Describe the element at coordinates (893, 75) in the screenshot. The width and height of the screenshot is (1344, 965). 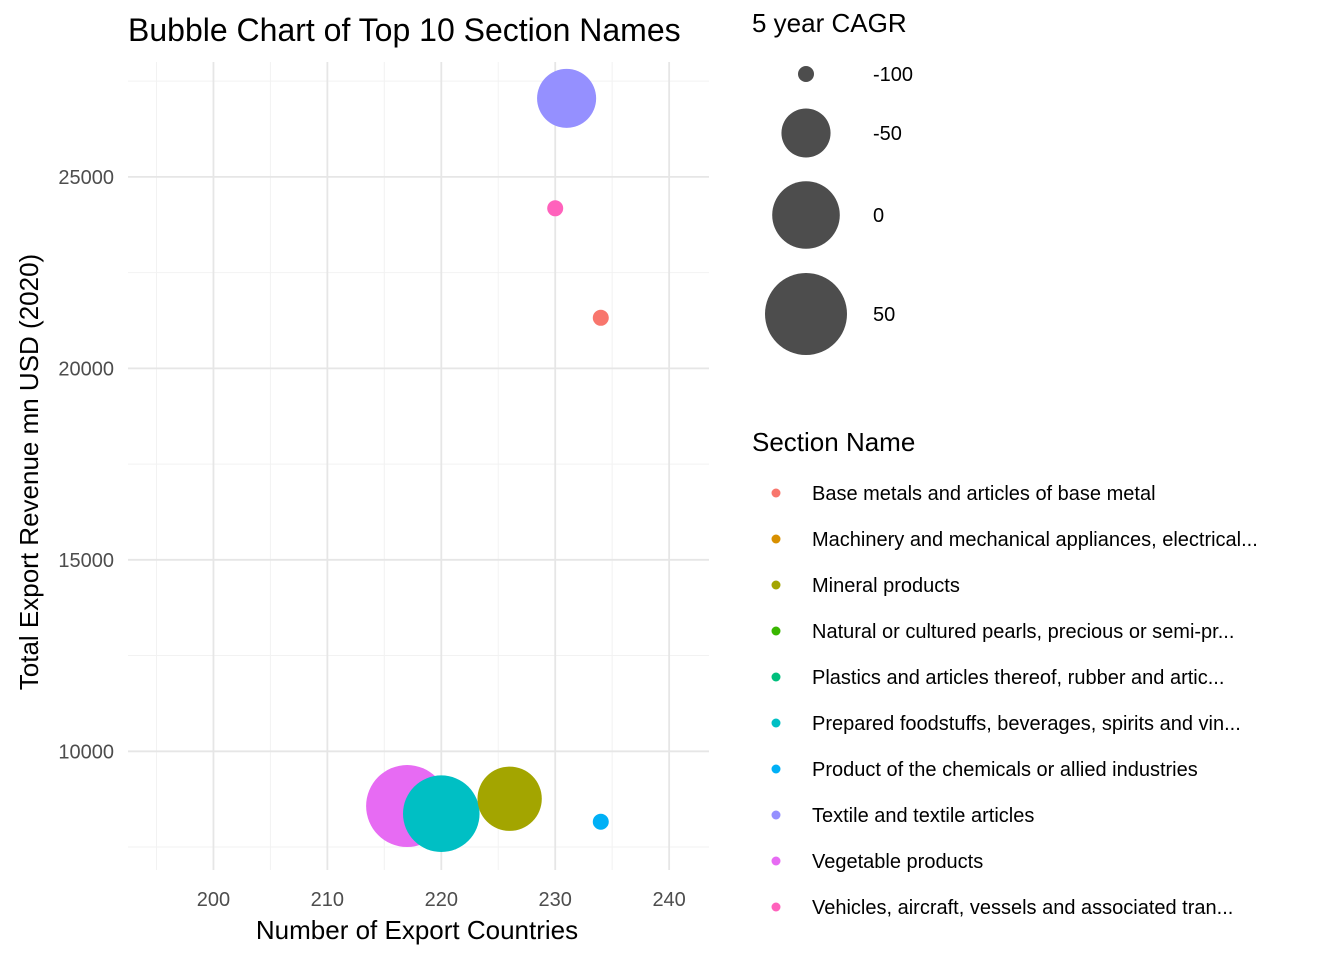
I see `size-legend-label: -100` at that location.